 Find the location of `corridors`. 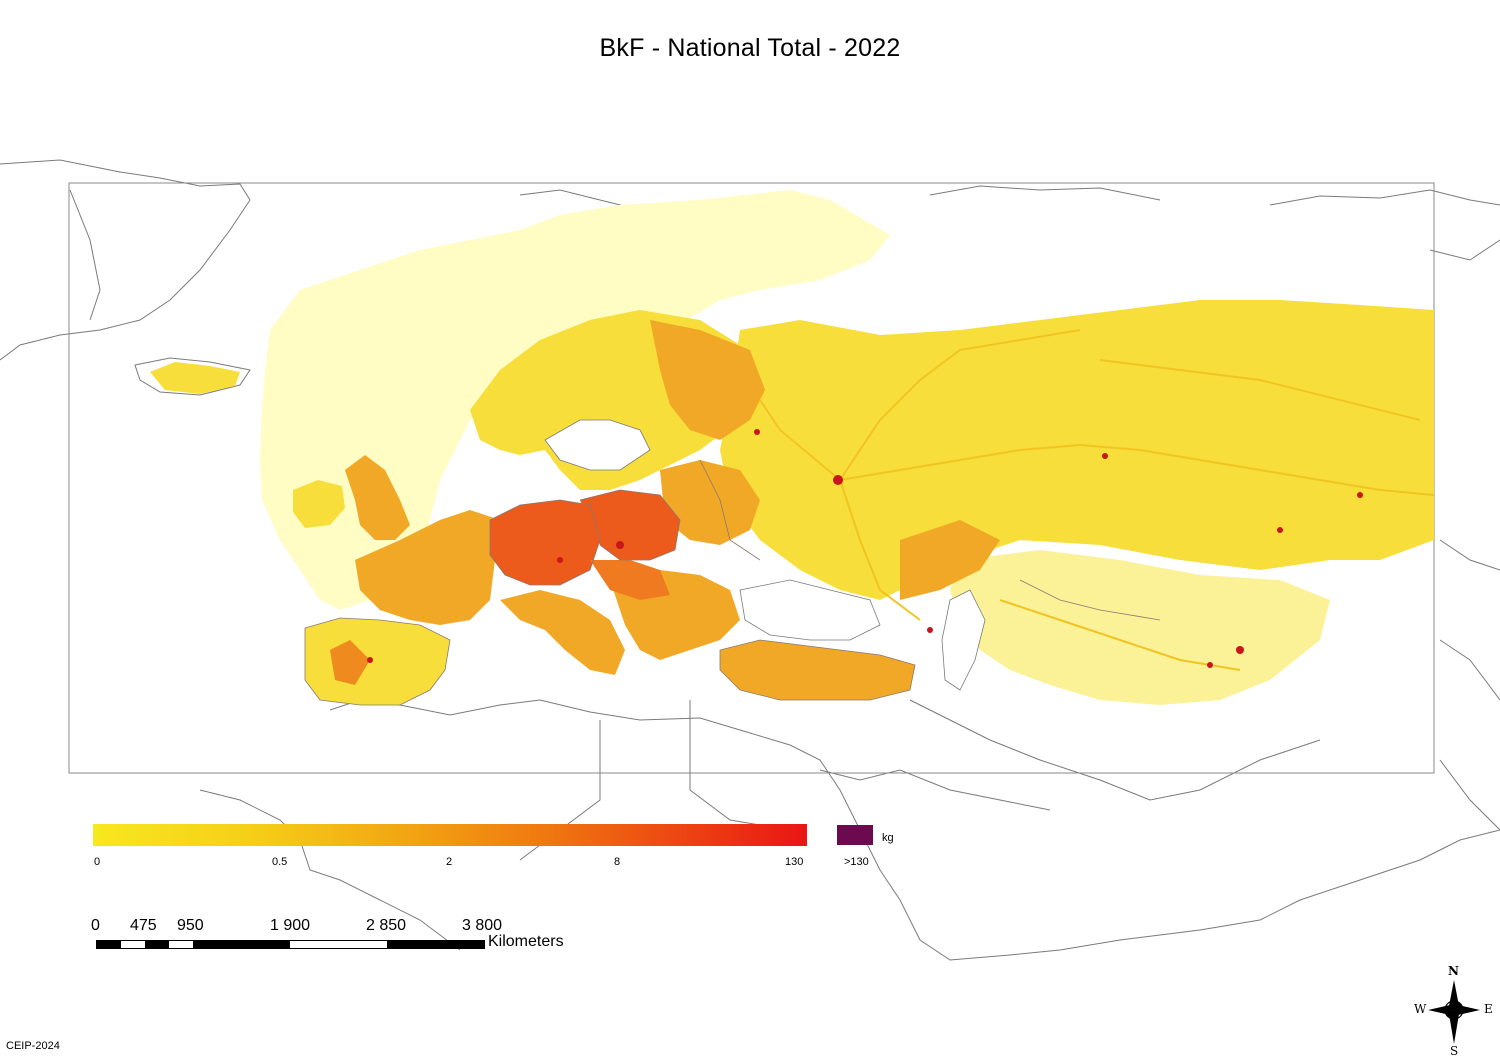

corridors is located at coordinates (1097, 500).